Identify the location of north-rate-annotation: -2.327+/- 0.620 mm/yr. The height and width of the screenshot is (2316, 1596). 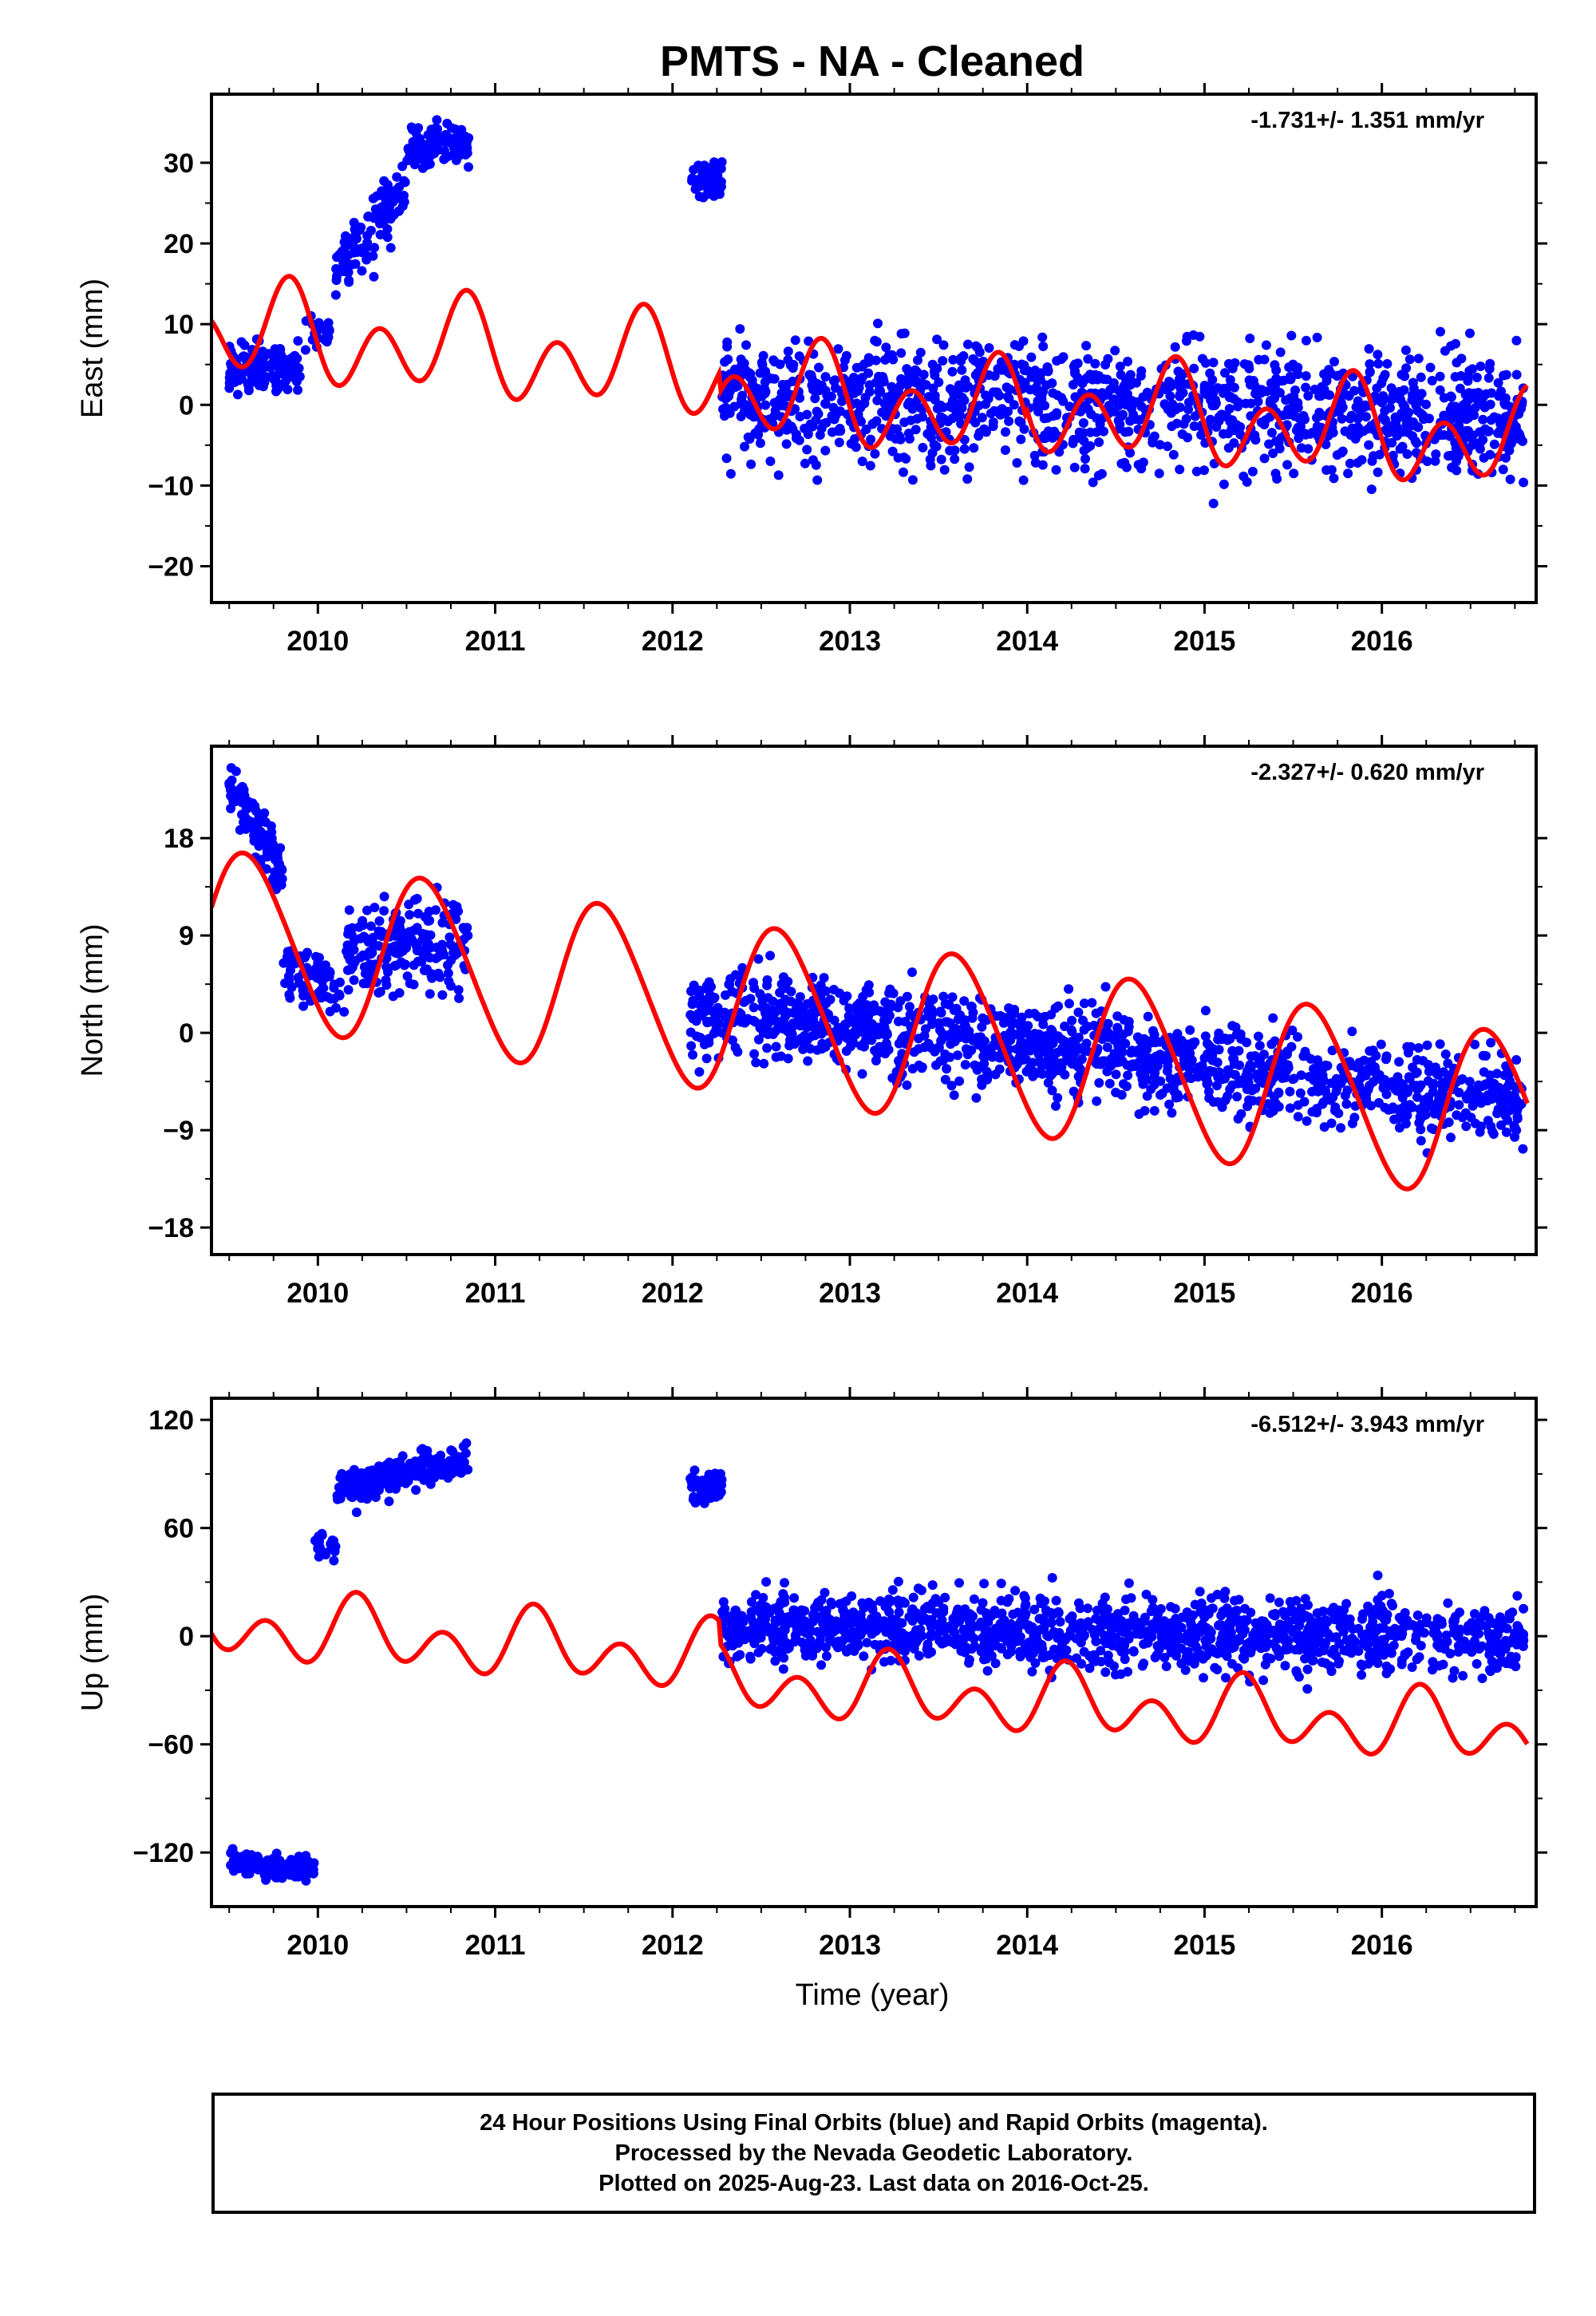
(1367, 772).